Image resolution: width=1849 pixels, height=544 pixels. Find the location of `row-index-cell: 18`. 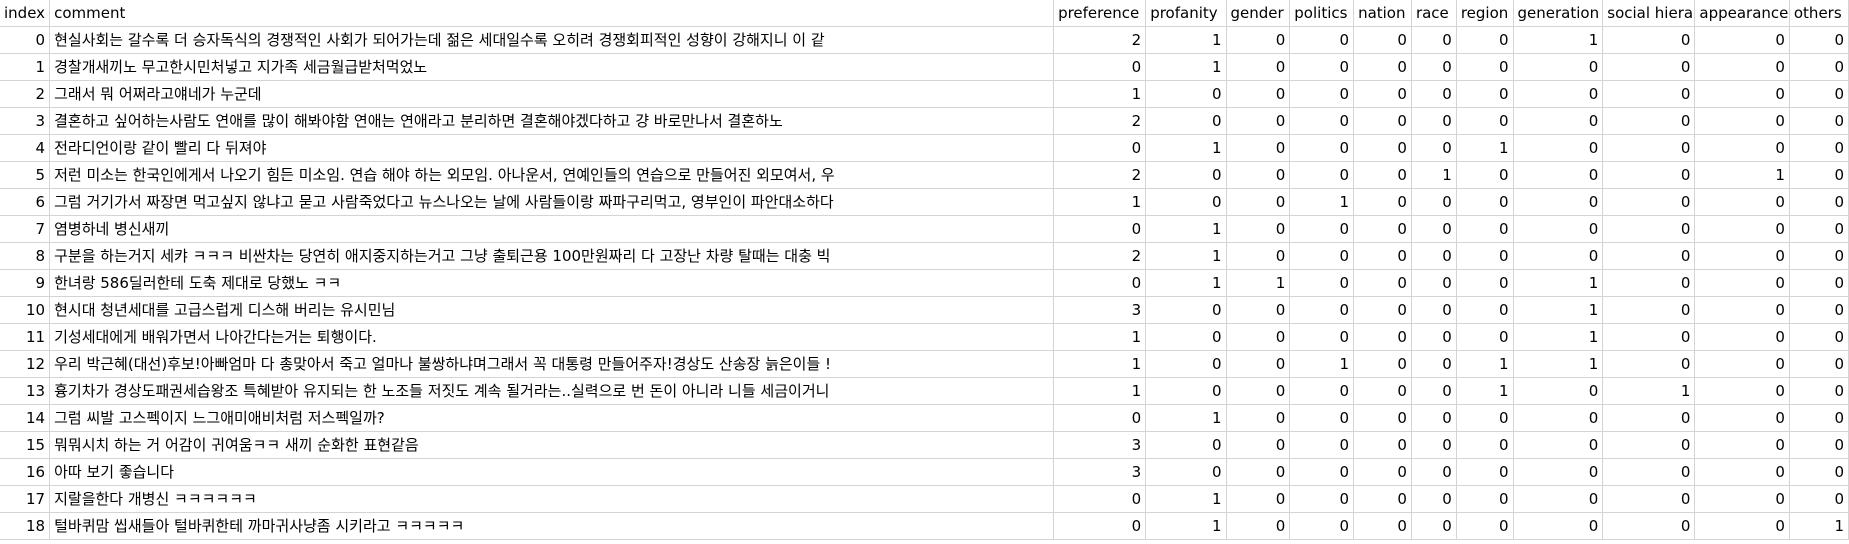

row-index-cell: 18 is located at coordinates (25, 526).